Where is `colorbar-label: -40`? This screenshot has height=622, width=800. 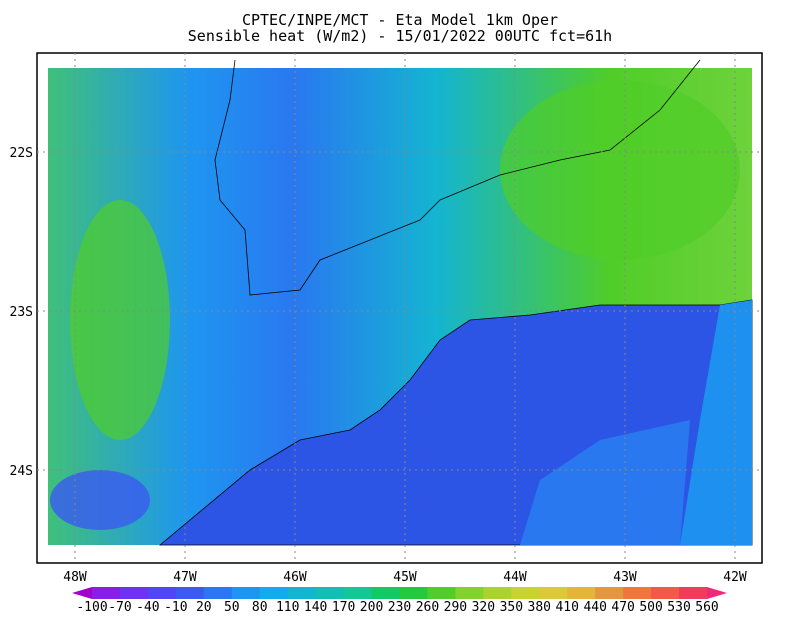 colorbar-label: -40 is located at coordinates (147, 607).